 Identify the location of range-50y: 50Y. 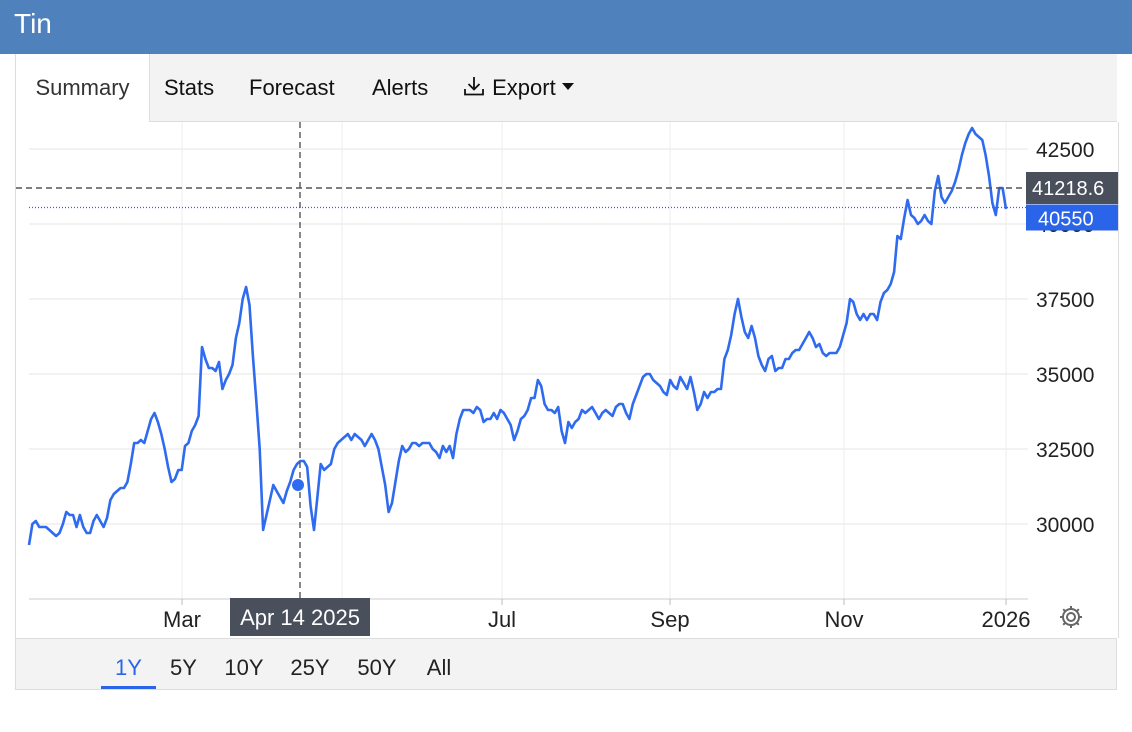
(377, 664).